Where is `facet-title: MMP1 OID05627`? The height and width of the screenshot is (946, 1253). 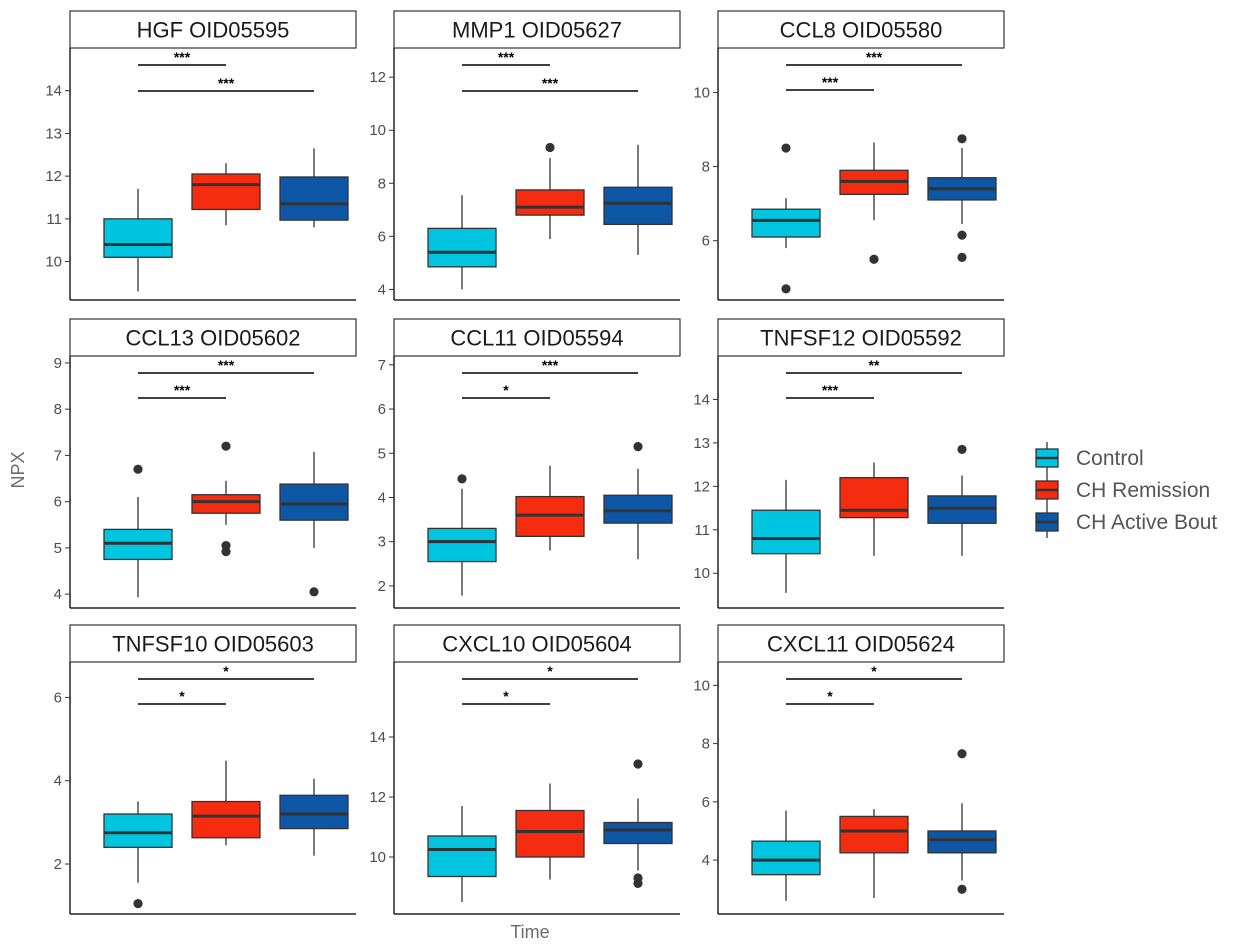 facet-title: MMP1 OID05627 is located at coordinates (537, 30).